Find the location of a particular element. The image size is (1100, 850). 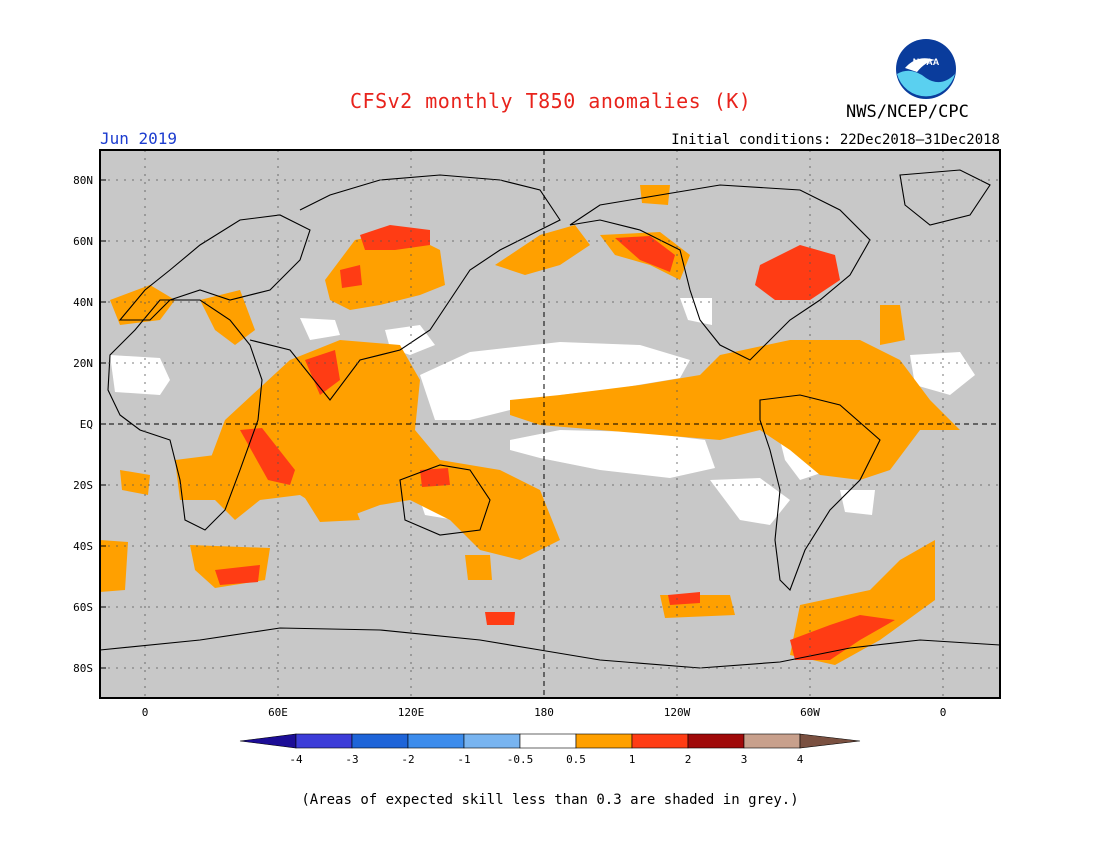

orange-eastern-pacific is located at coordinates (478, 567).